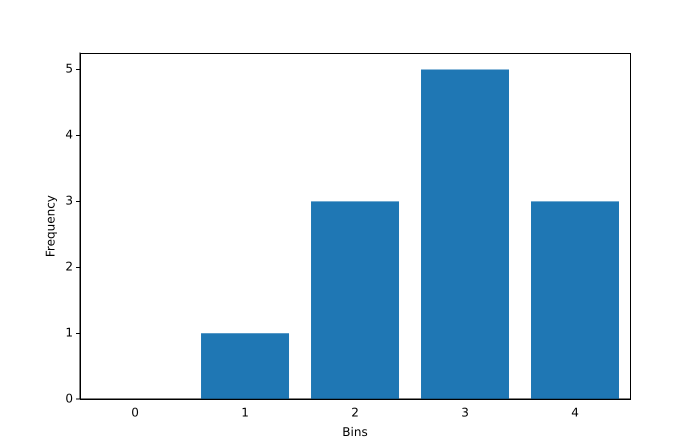 Image resolution: width=700 pixels, height=444 pixels. Describe the element at coordinates (69, 200) in the screenshot. I see `y-tick-label: 3` at that location.